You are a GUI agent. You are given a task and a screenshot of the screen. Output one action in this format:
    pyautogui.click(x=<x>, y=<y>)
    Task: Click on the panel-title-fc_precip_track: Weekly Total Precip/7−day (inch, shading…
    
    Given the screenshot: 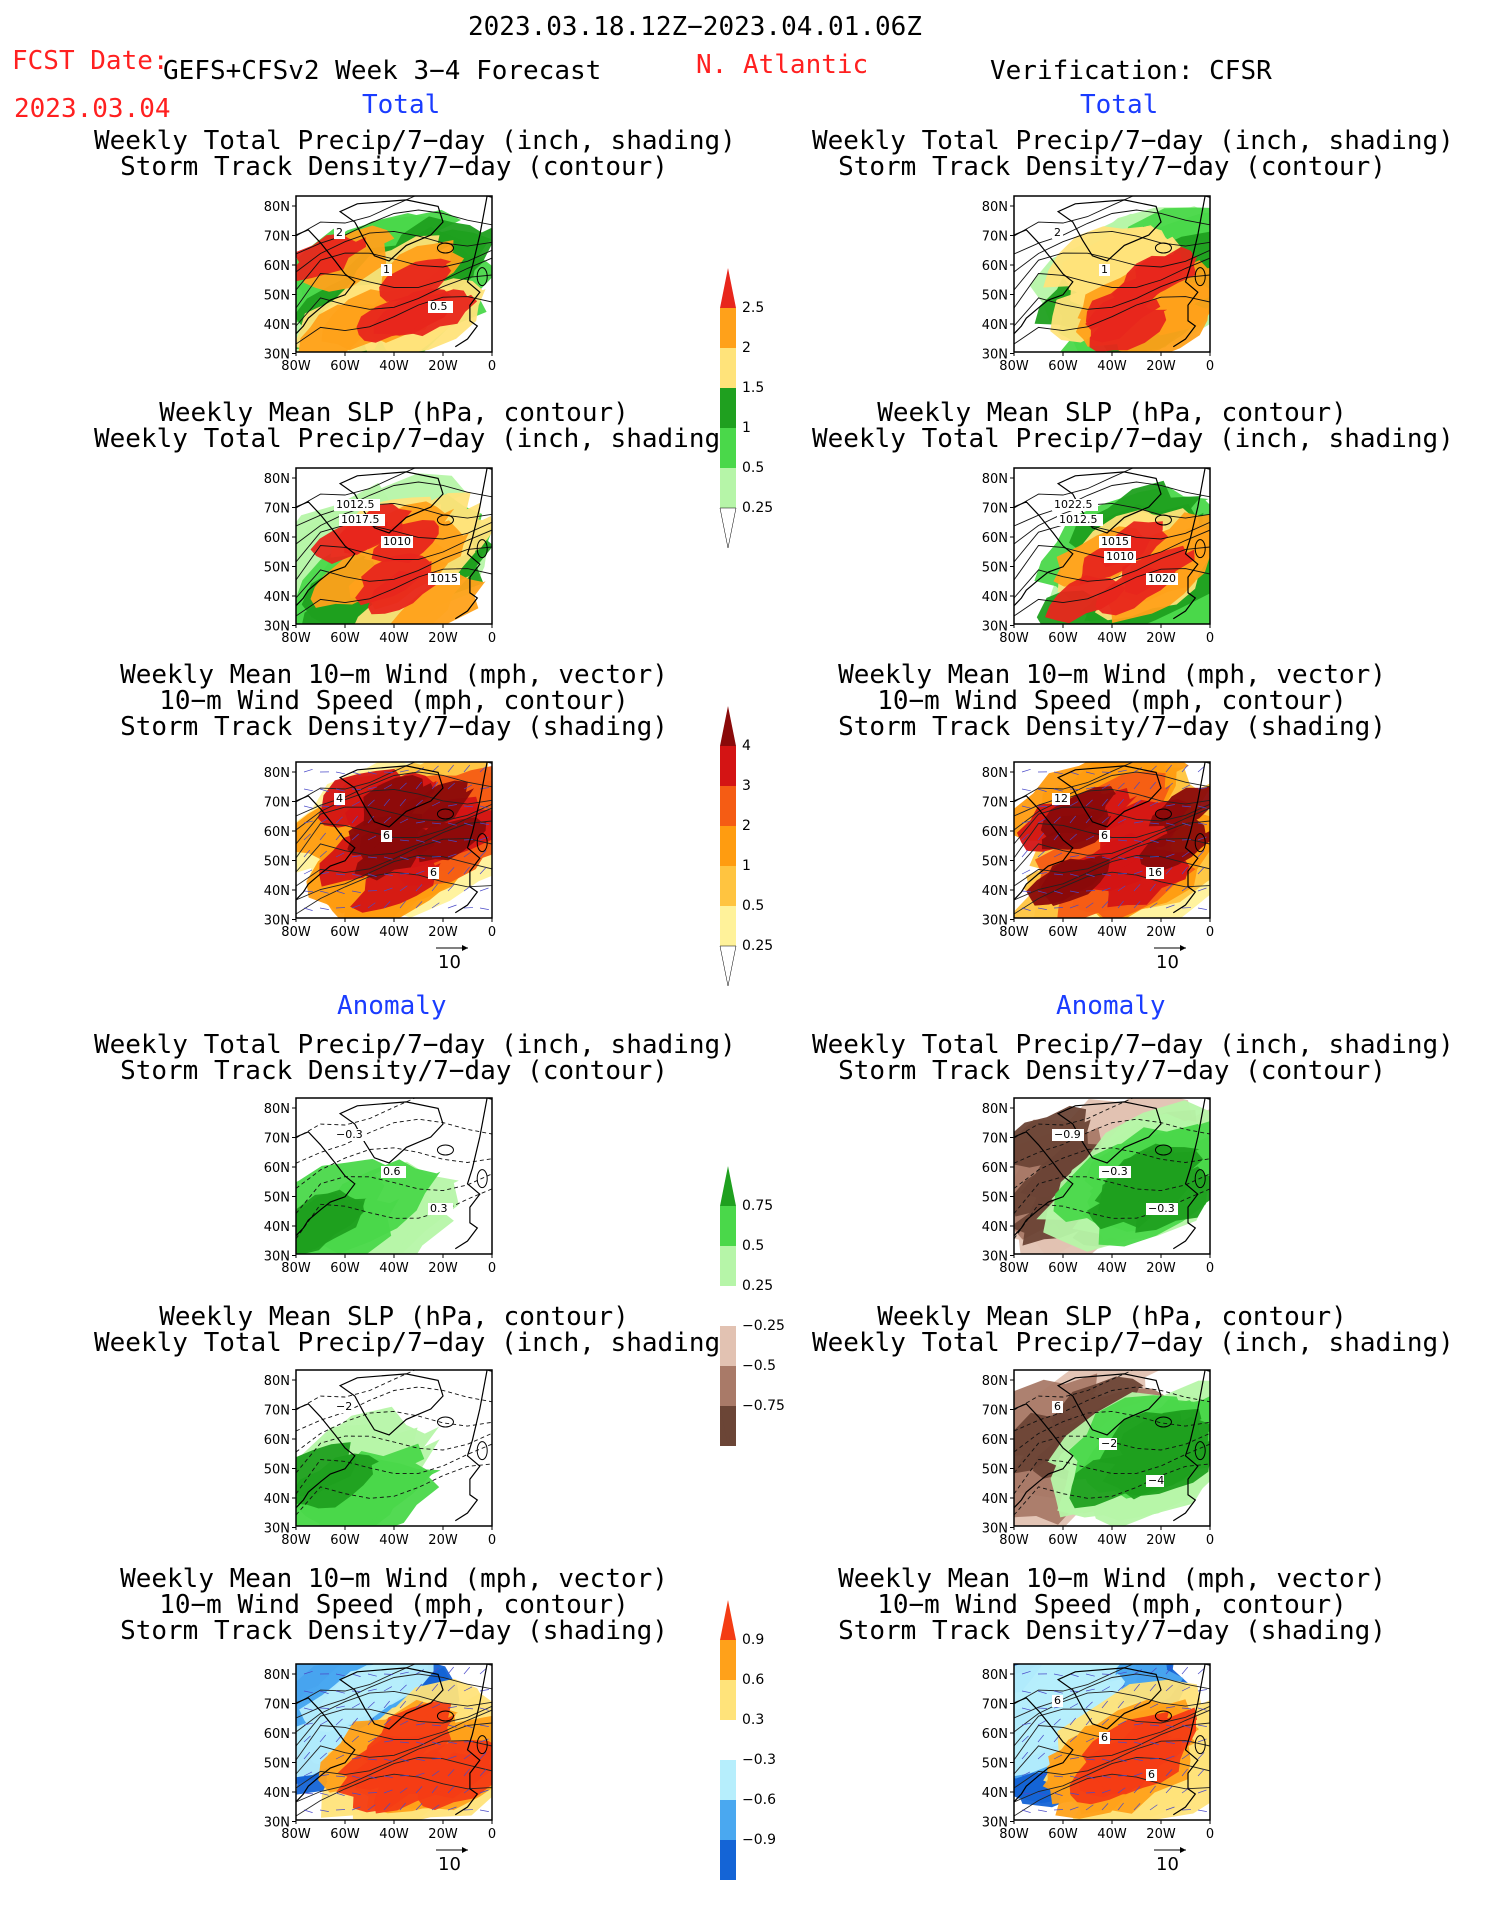 What is the action you would take?
    pyautogui.click(x=415, y=141)
    